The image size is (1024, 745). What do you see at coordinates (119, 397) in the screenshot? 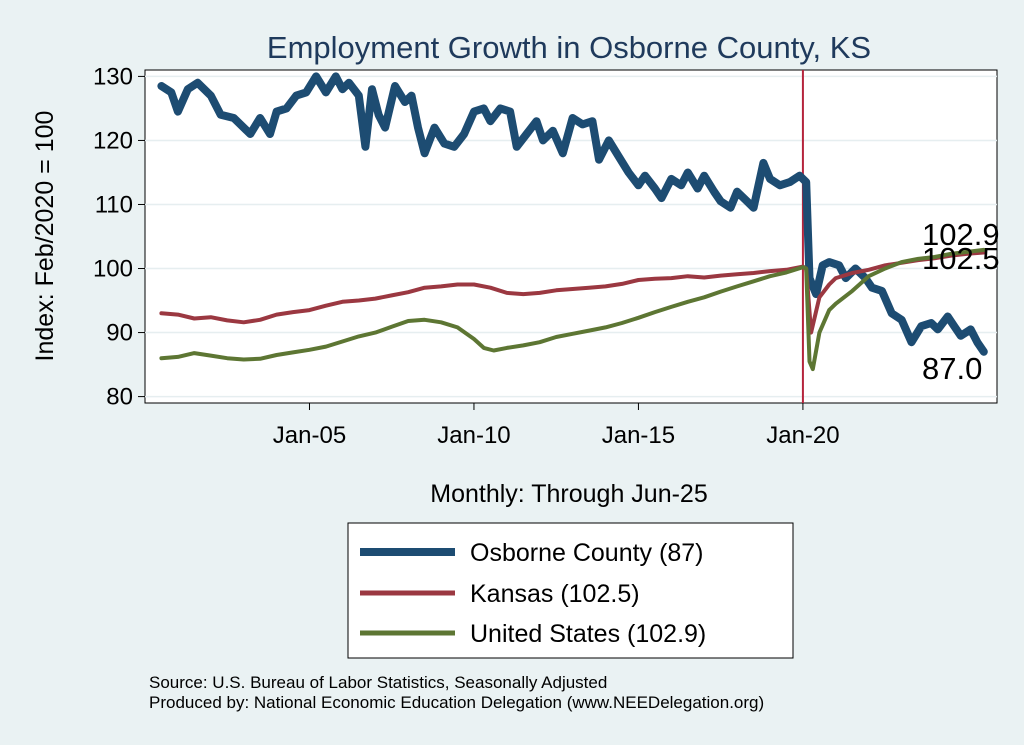
I see `y-tick-label-80: 80` at bounding box center [119, 397].